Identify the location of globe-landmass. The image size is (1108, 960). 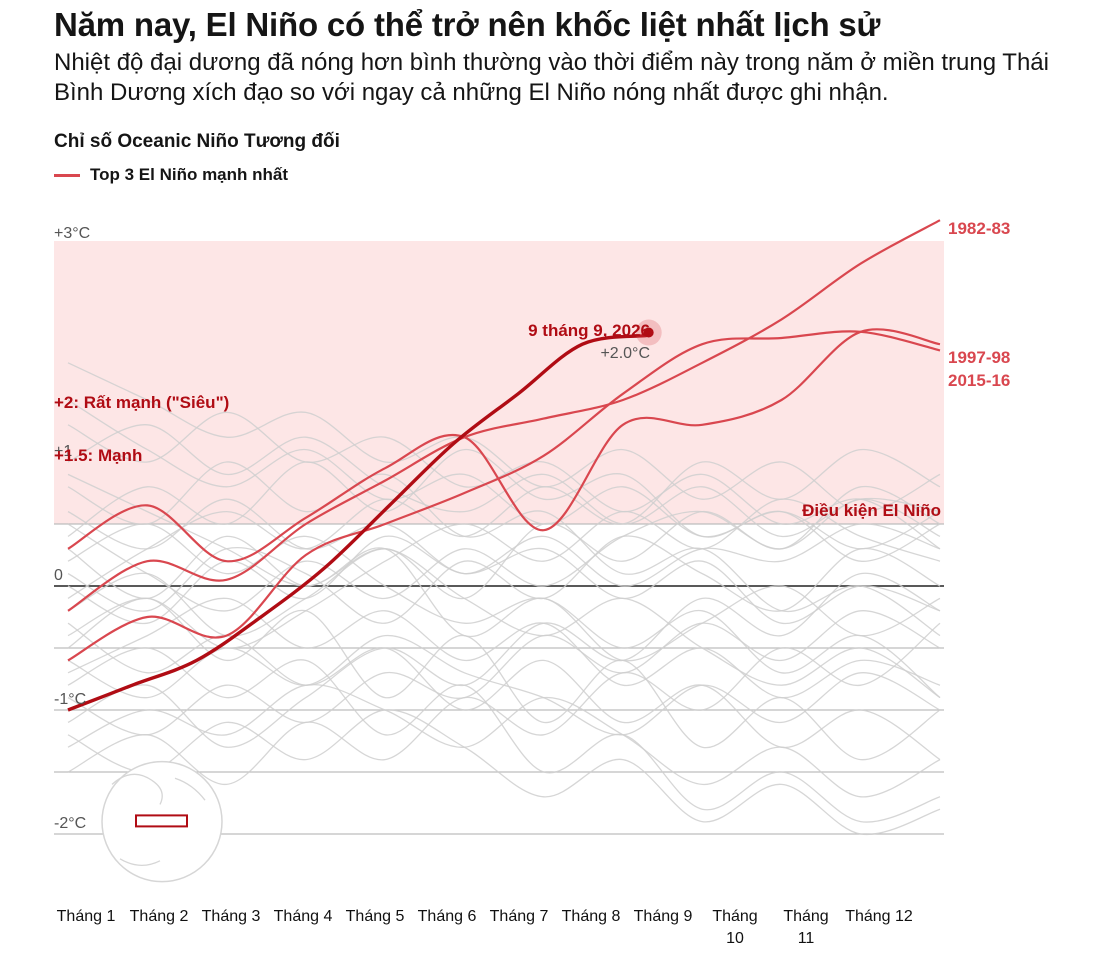
(158, 819).